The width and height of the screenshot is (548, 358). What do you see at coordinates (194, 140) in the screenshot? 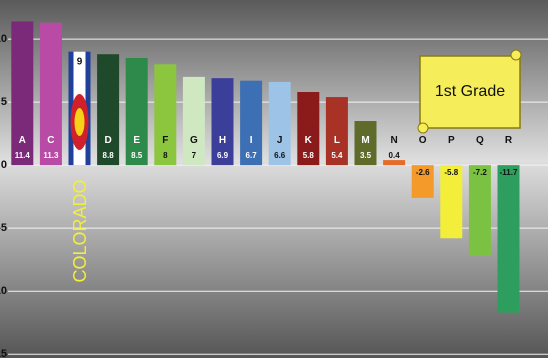
I see `x-tick-label: G` at bounding box center [194, 140].